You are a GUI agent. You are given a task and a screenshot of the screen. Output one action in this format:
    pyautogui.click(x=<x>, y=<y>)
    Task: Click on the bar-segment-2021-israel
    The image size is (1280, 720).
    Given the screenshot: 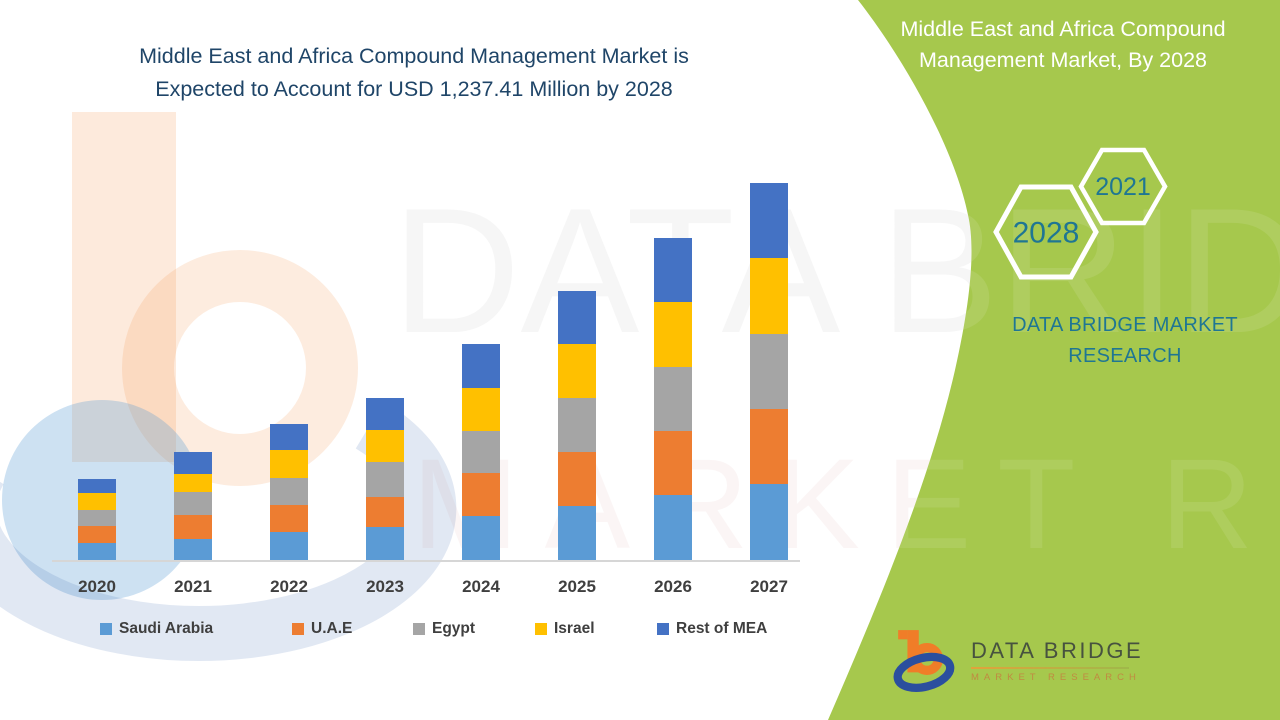 What is the action you would take?
    pyautogui.click(x=193, y=483)
    